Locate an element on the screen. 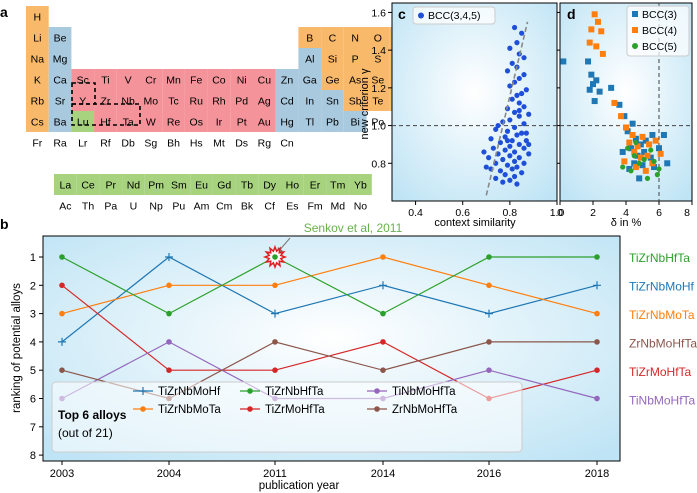 The width and height of the screenshot is (697, 493). xtick-label-b: 2018 is located at coordinates (597, 474).